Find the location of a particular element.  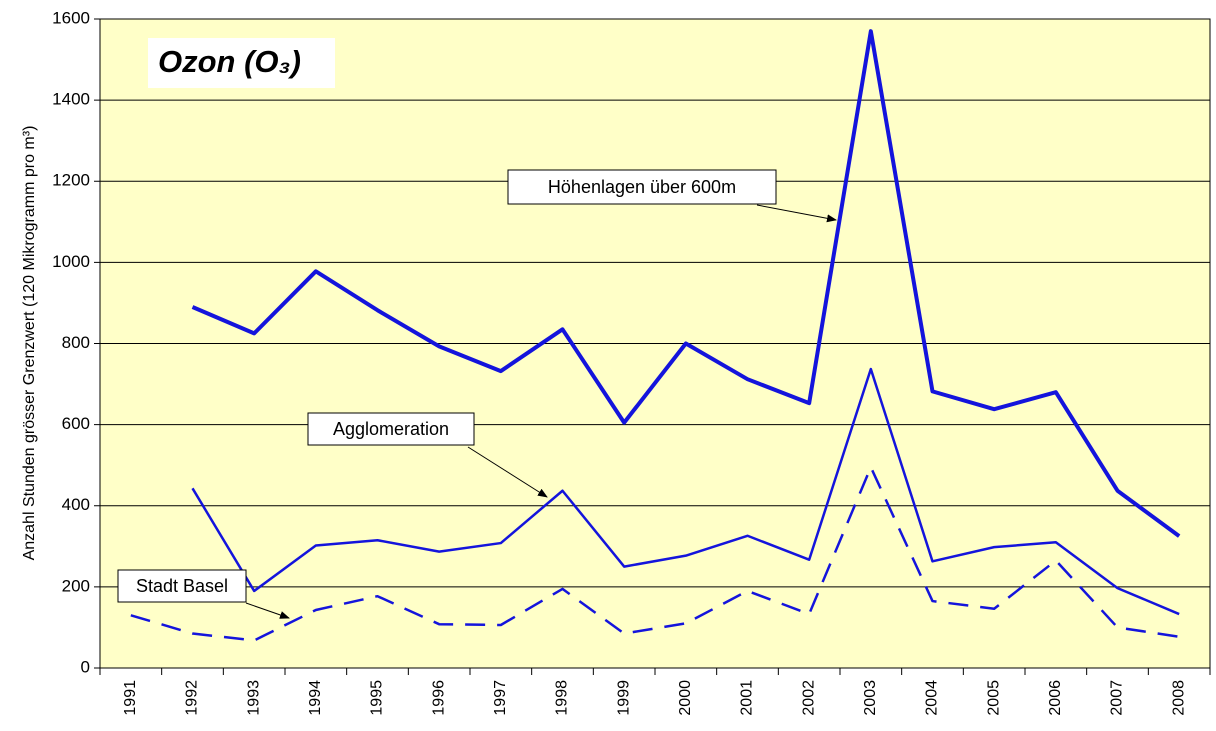

y-tick-label: 600 is located at coordinates (76, 423).